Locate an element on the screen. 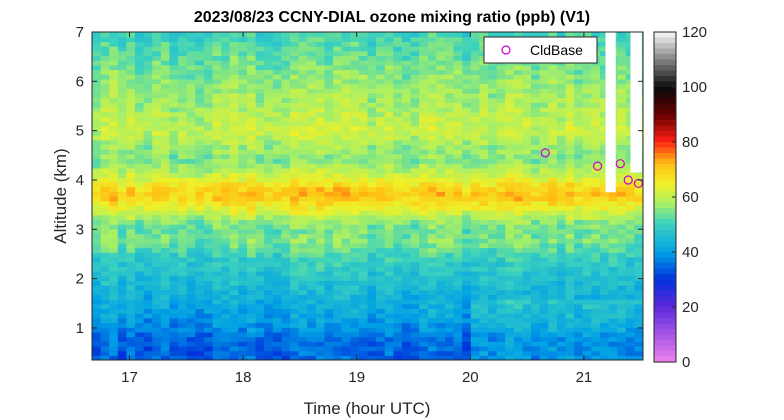 This screenshot has height=420, width=784. cldbase-point is located at coordinates (545, 153).